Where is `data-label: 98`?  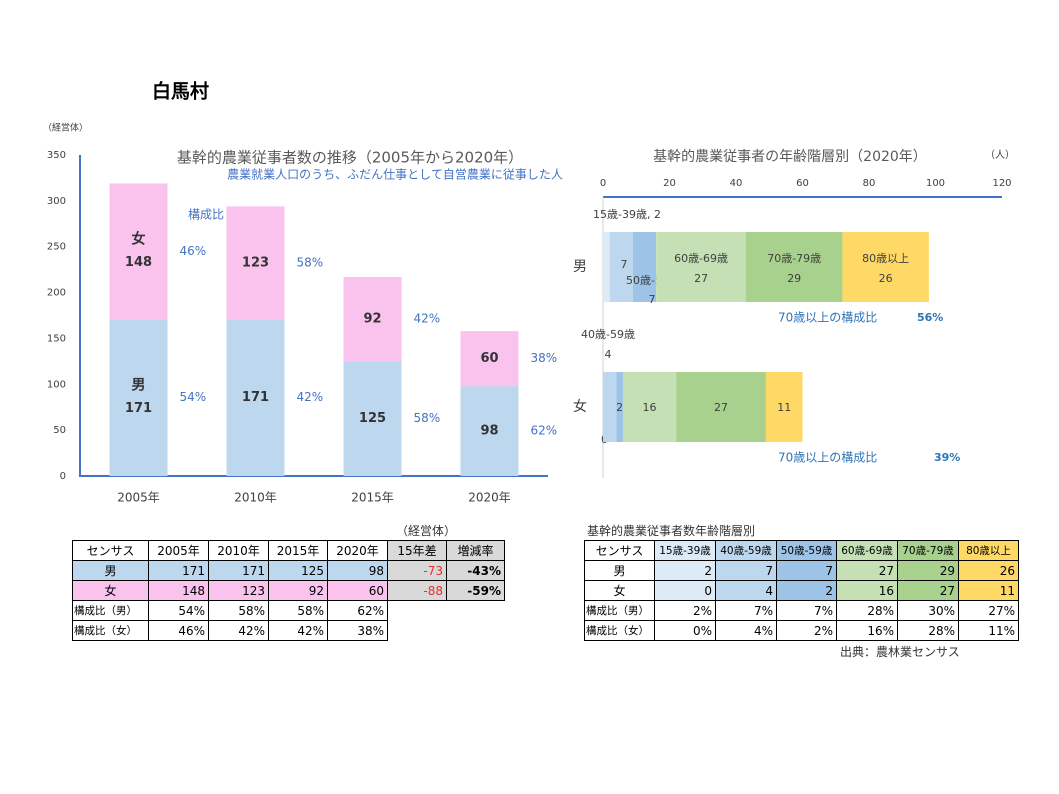
data-label: 98 is located at coordinates (489, 431).